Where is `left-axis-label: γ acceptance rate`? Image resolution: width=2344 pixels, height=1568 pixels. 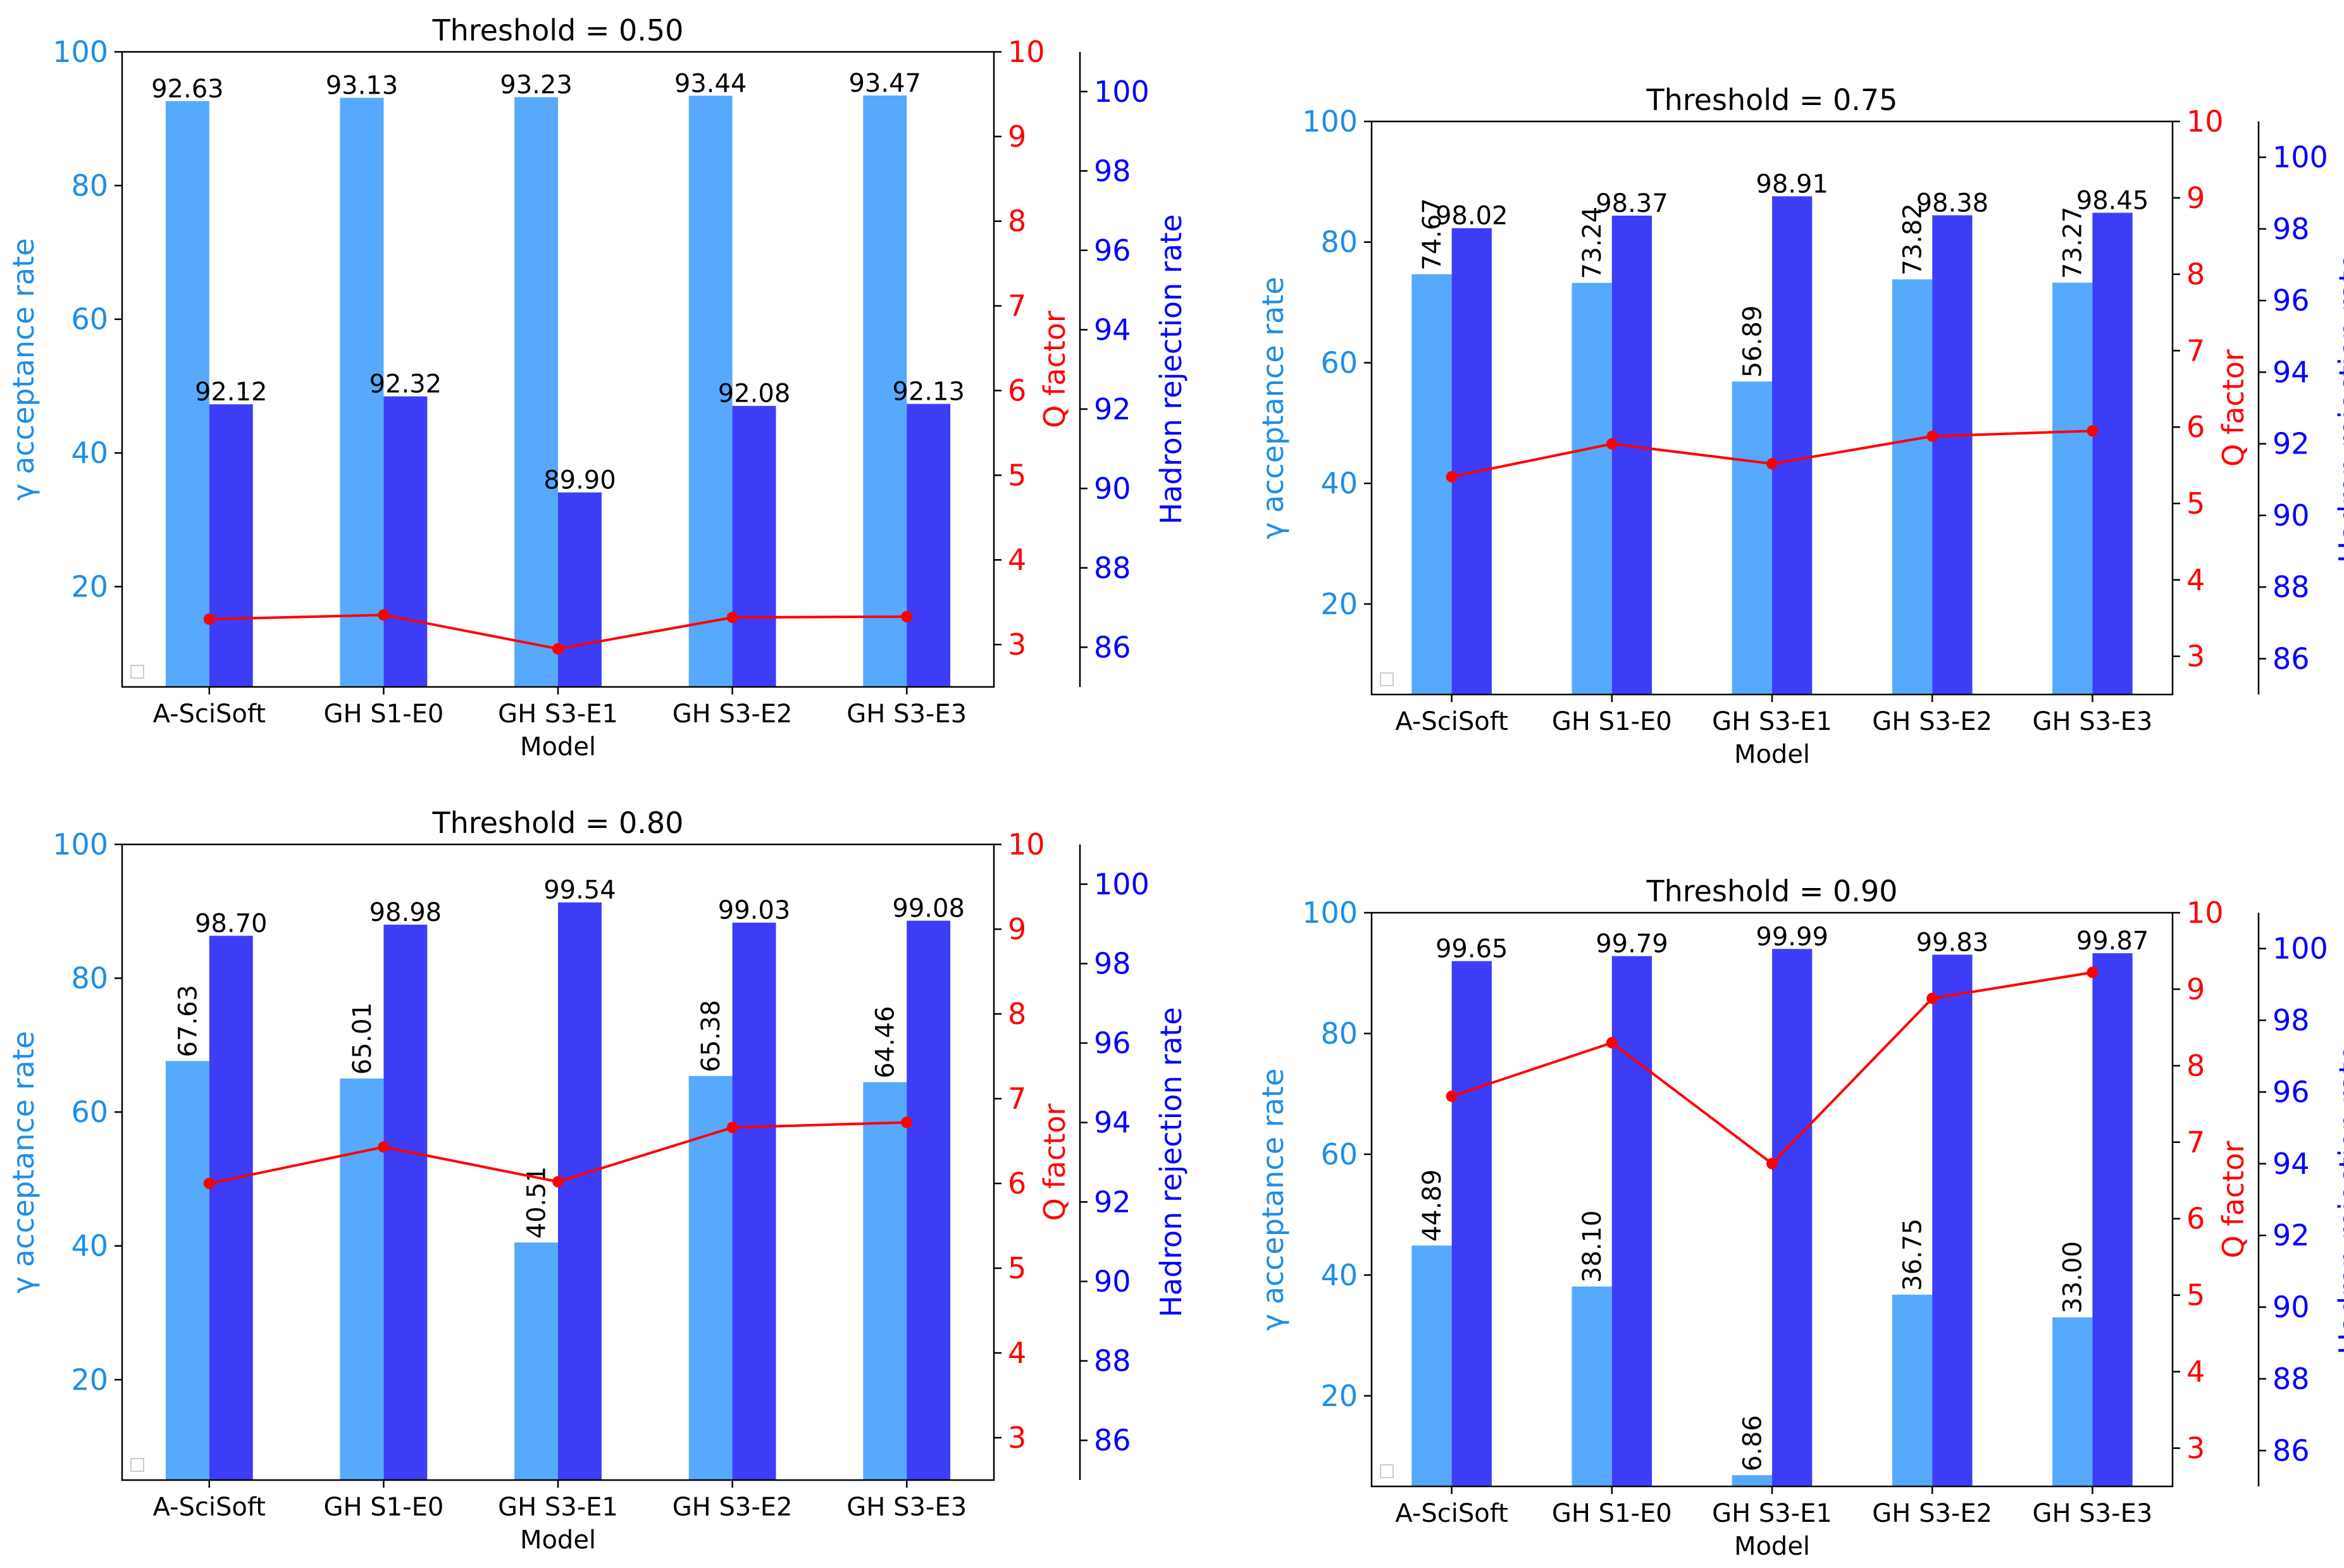 left-axis-label: γ acceptance rate is located at coordinates (1273, 407).